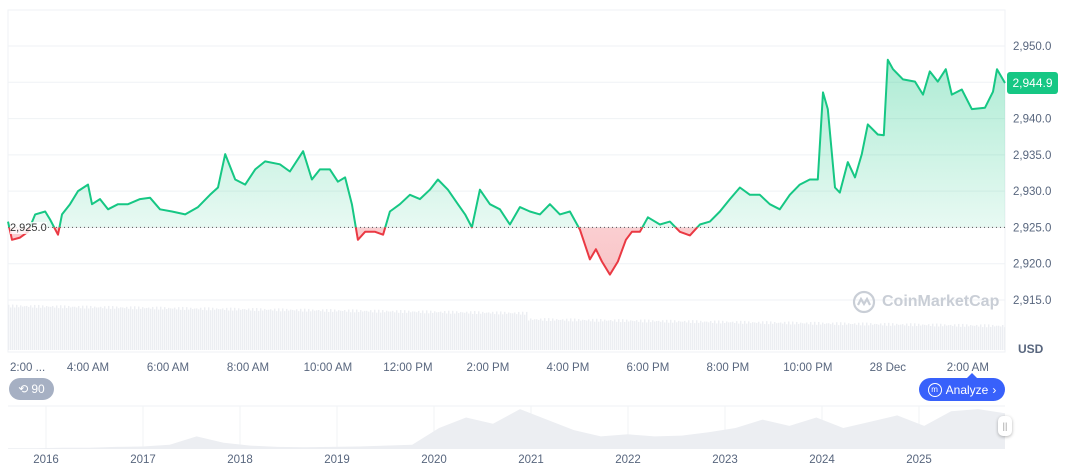 Image resolution: width=1072 pixels, height=470 pixels. What do you see at coordinates (1005, 426) in the screenshot?
I see `range-slider-handle: ||` at bounding box center [1005, 426].